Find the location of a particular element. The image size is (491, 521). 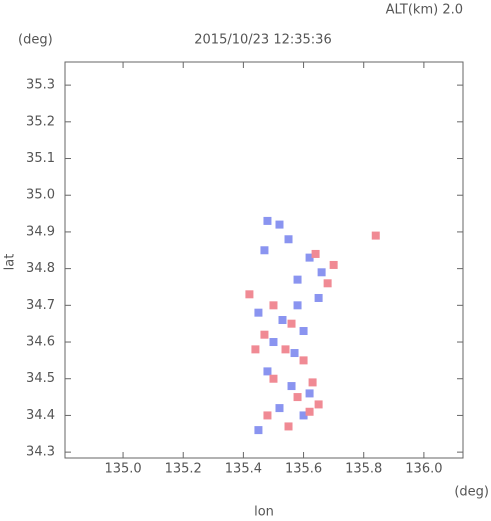

y-tick-label: 35.2 is located at coordinates (40, 121).